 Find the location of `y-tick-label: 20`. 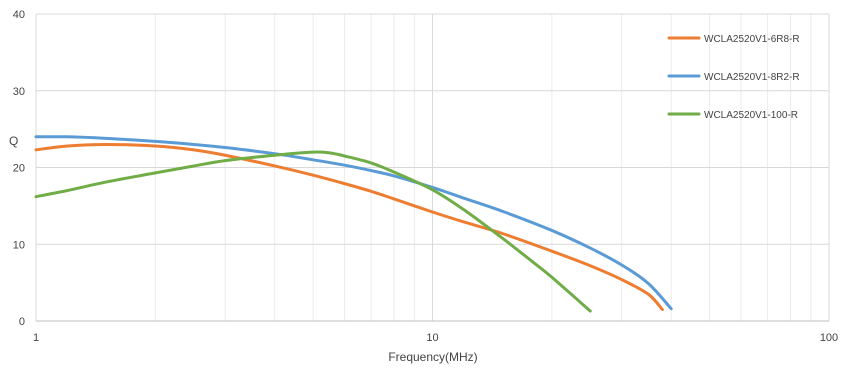

y-tick-label: 20 is located at coordinates (19, 169).